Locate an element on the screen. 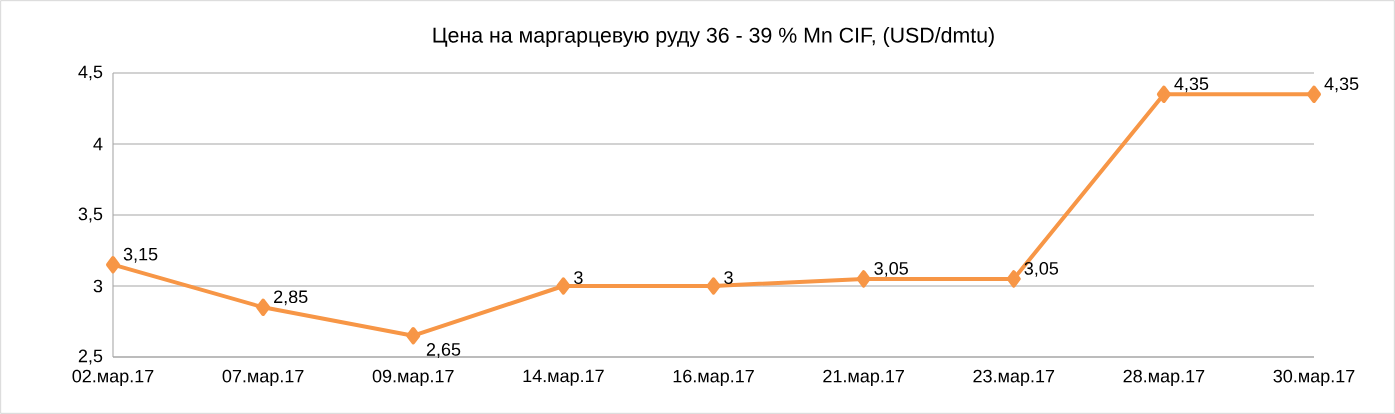 The height and width of the screenshot is (414, 1395). y-tick-label: 2,5 is located at coordinates (90, 357).